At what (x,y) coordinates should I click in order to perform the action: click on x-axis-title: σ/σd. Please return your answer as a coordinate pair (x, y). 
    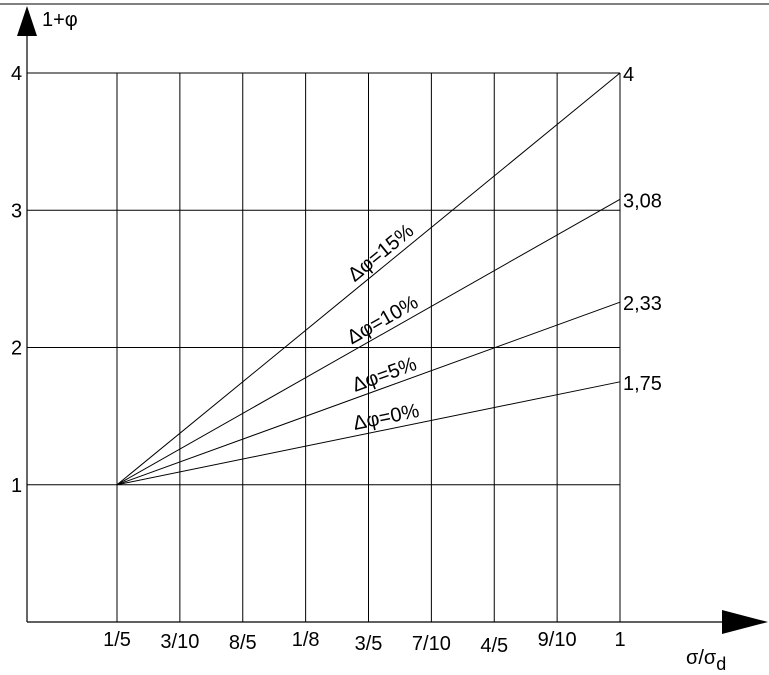
    Looking at the image, I should click on (706, 660).